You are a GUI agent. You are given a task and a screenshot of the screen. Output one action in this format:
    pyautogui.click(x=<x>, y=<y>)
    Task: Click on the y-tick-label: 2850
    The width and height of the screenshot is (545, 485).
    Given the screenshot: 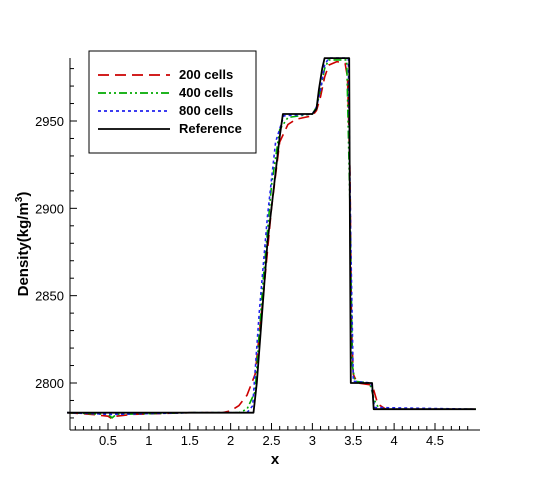 What is the action you would take?
    pyautogui.click(x=49, y=296)
    